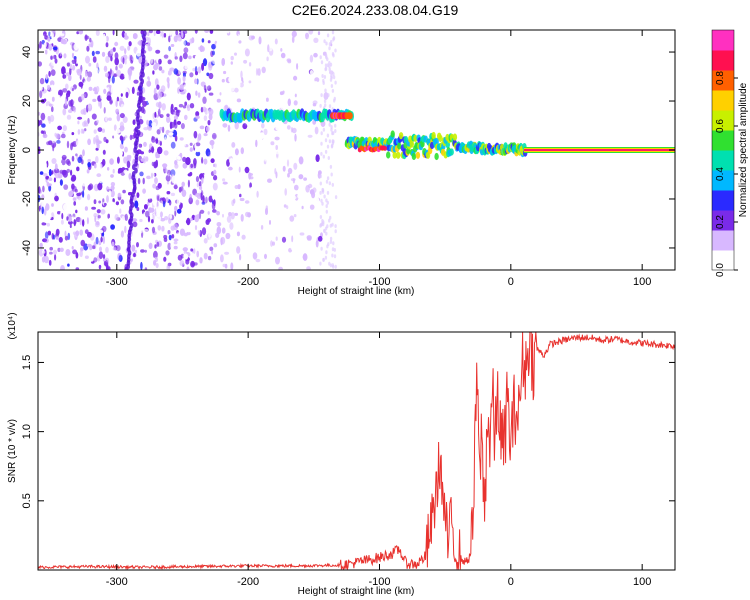  I want to click on spectrogram-y-tick-label: 20, so click(27, 101).